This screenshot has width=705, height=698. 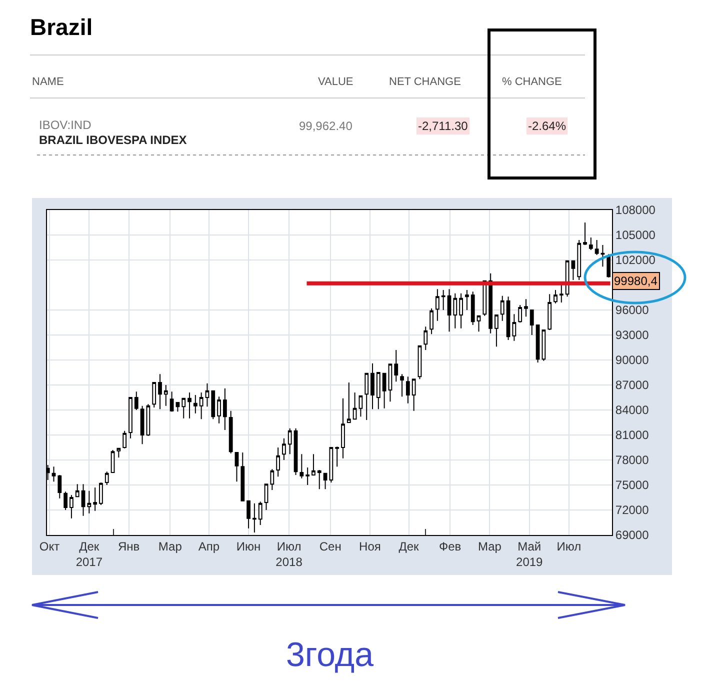 I want to click on y-tick-label: 72000, so click(x=632, y=510).